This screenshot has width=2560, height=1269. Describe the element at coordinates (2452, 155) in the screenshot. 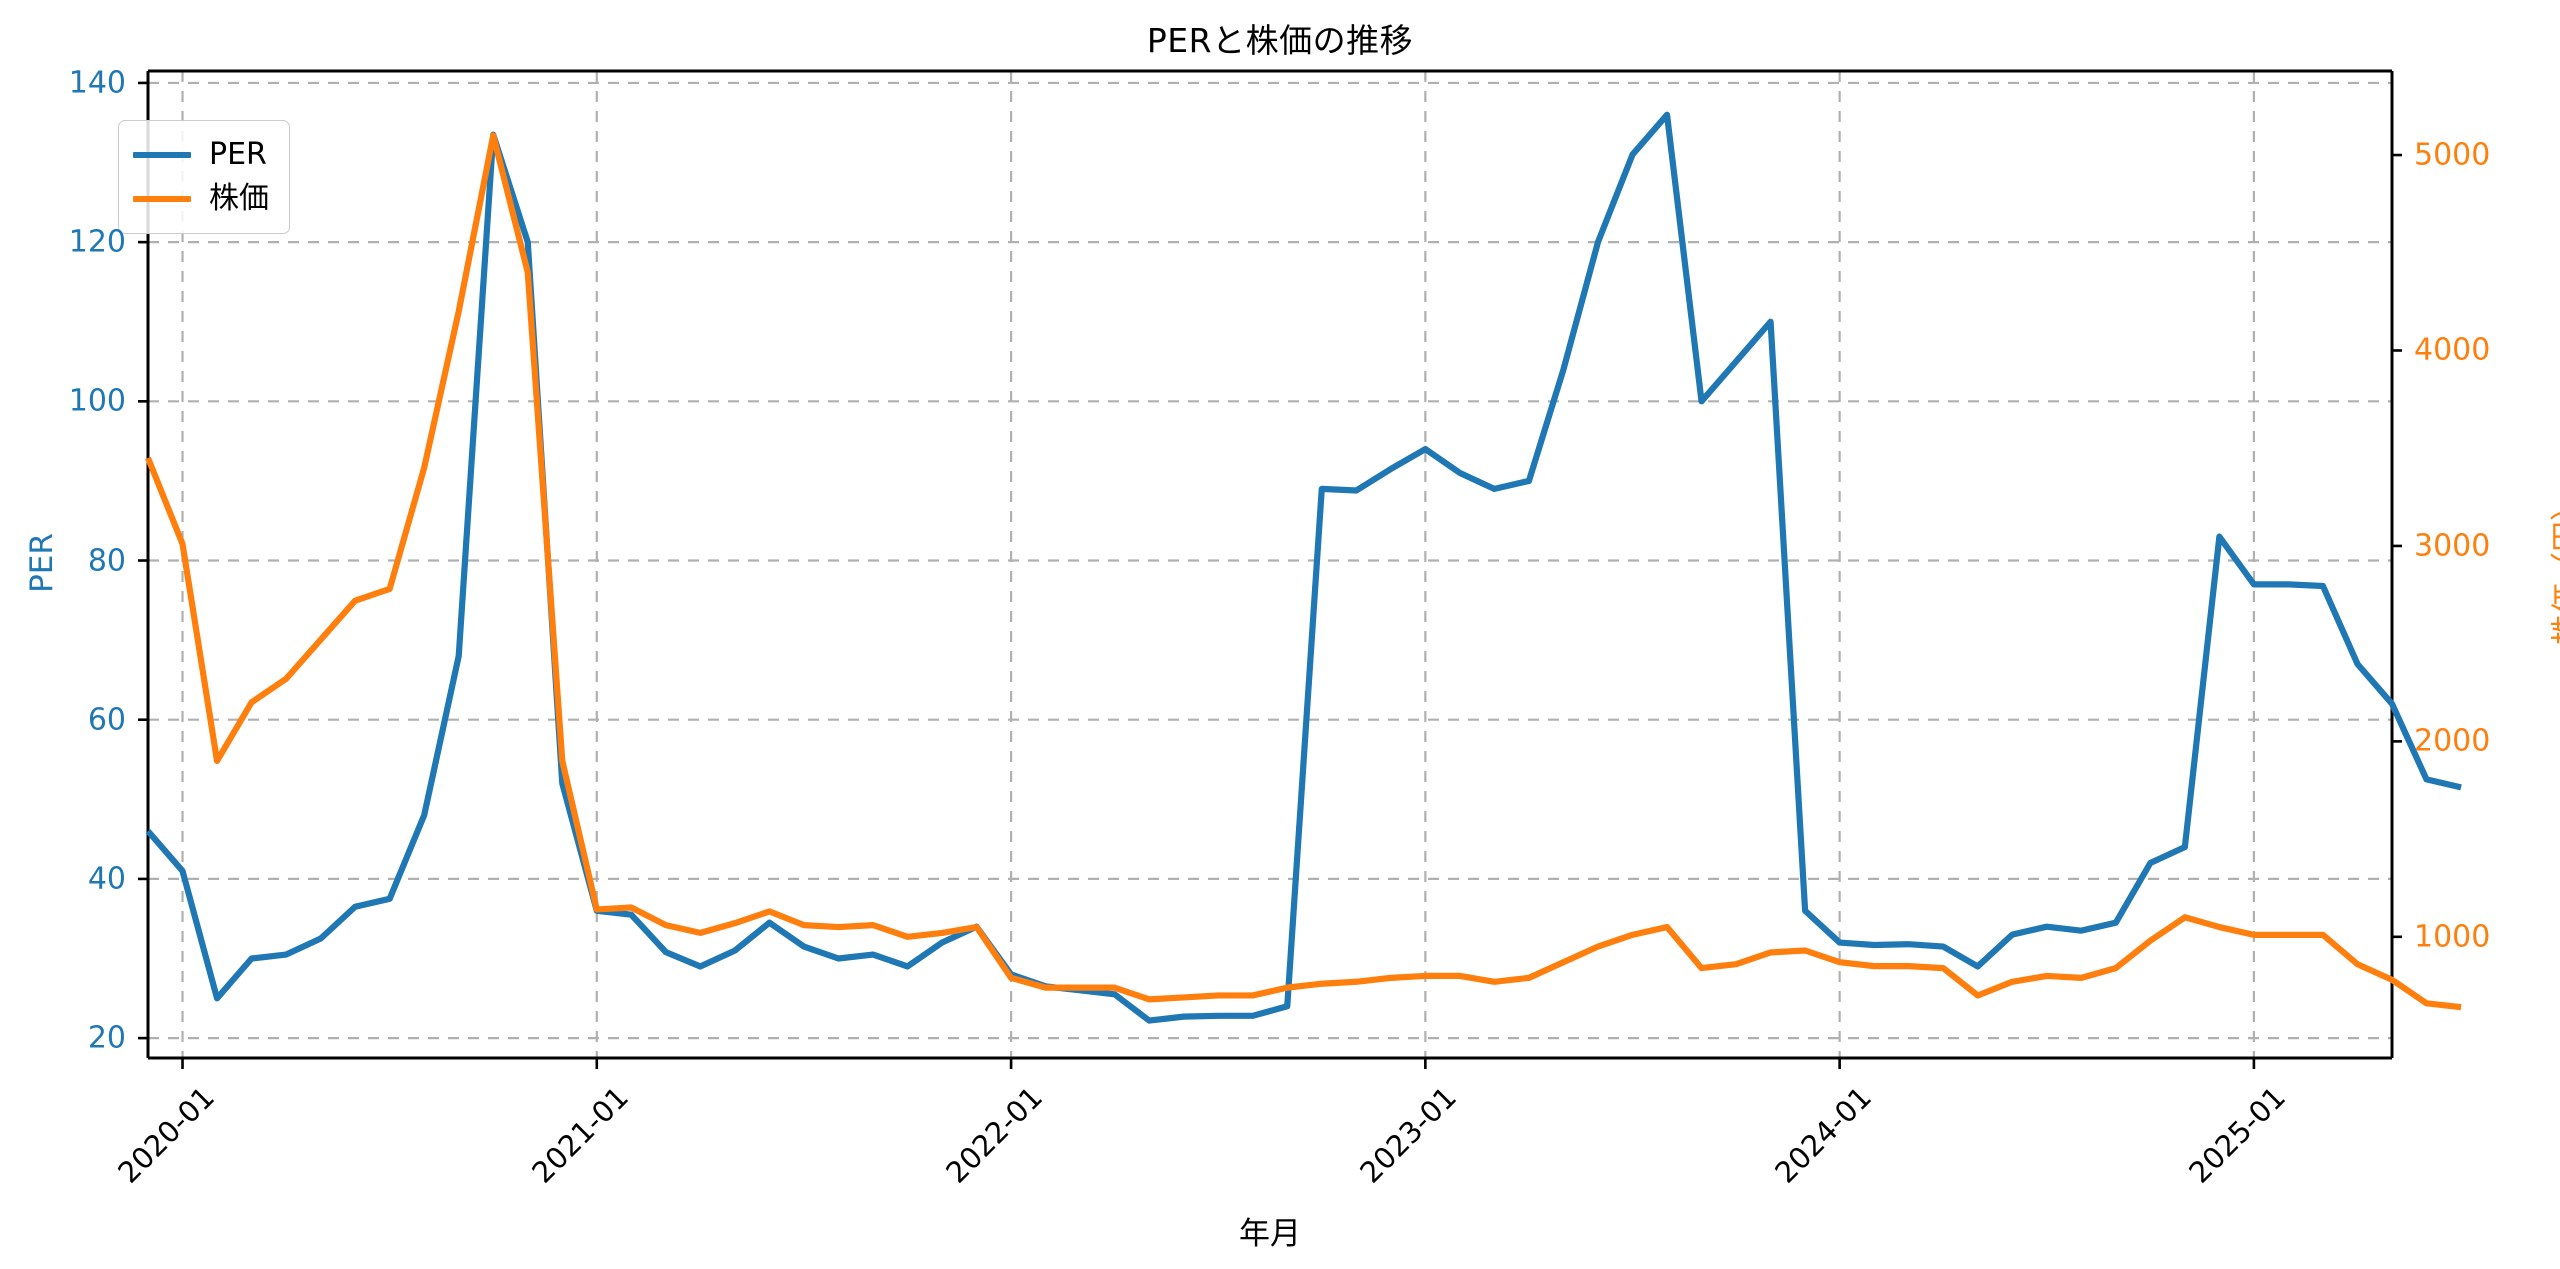

I see `y-axis-right-tick-label: 5000` at that location.